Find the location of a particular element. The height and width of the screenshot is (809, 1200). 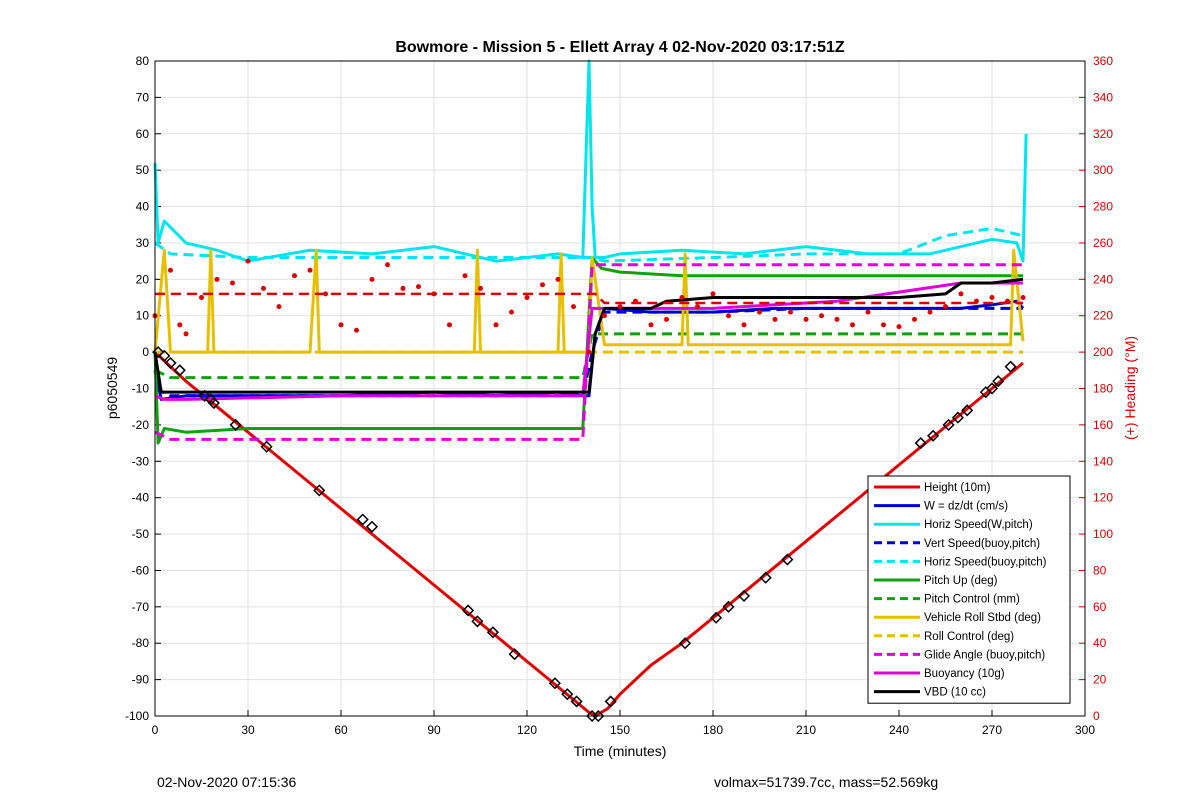

right-tick-label: 80 is located at coordinates (1100, 570).